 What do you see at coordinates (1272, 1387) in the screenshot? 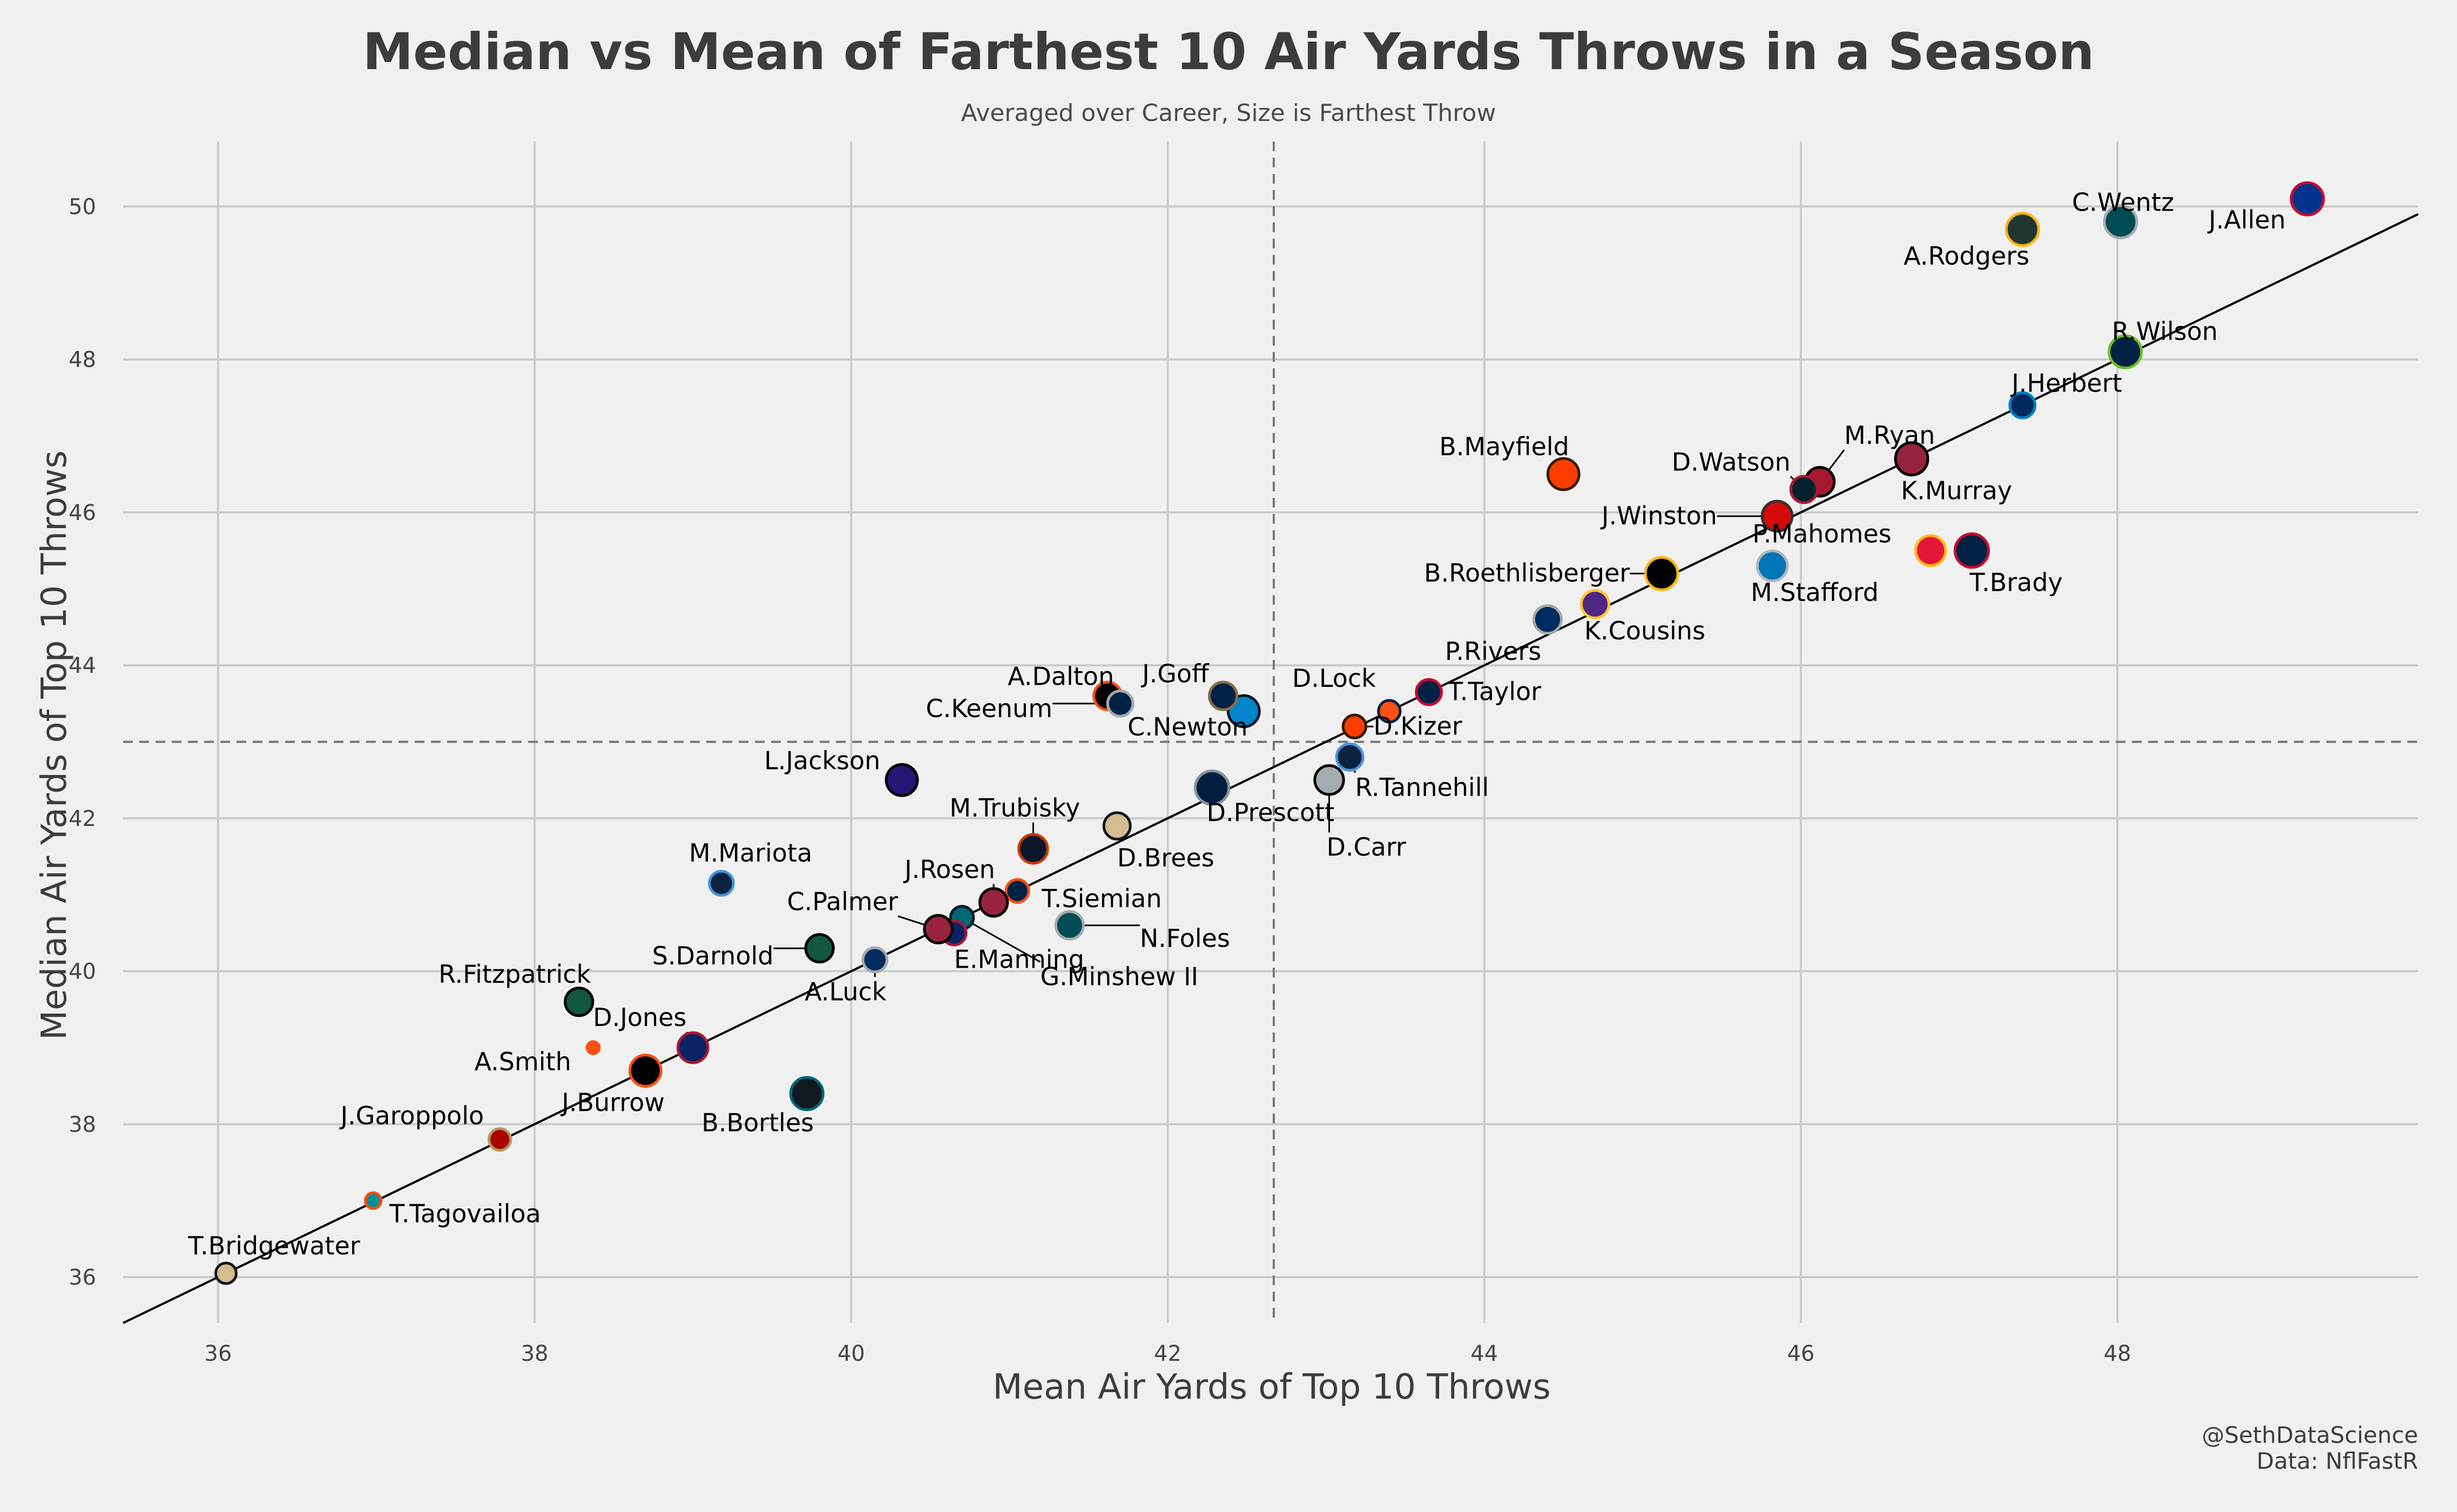
I see `x-axis-label: Mean Air Yards of Top 10 Throws` at bounding box center [1272, 1387].